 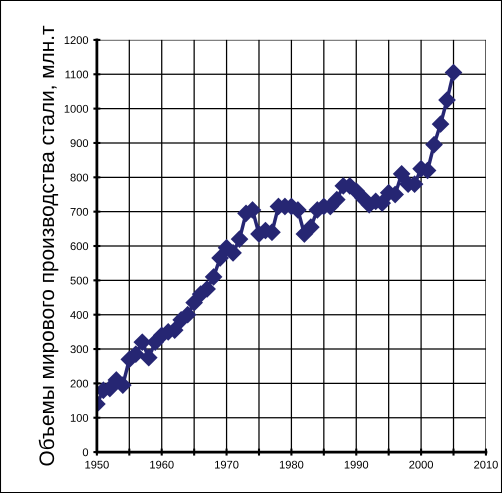 What do you see at coordinates (76, 40) in the screenshot?
I see `y-tick-label: 1200` at bounding box center [76, 40].